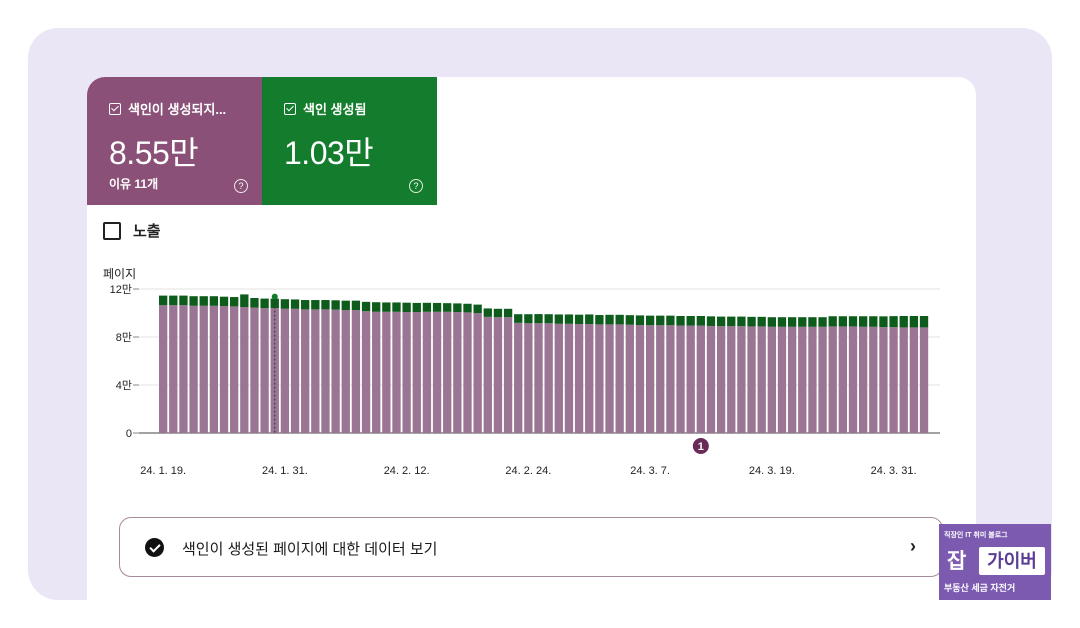 This screenshot has width=1080, height=628. What do you see at coordinates (349, 141) in the screenshot?
I see `indexed-tile: 색인 생성됨 1.03만 ?` at bounding box center [349, 141].